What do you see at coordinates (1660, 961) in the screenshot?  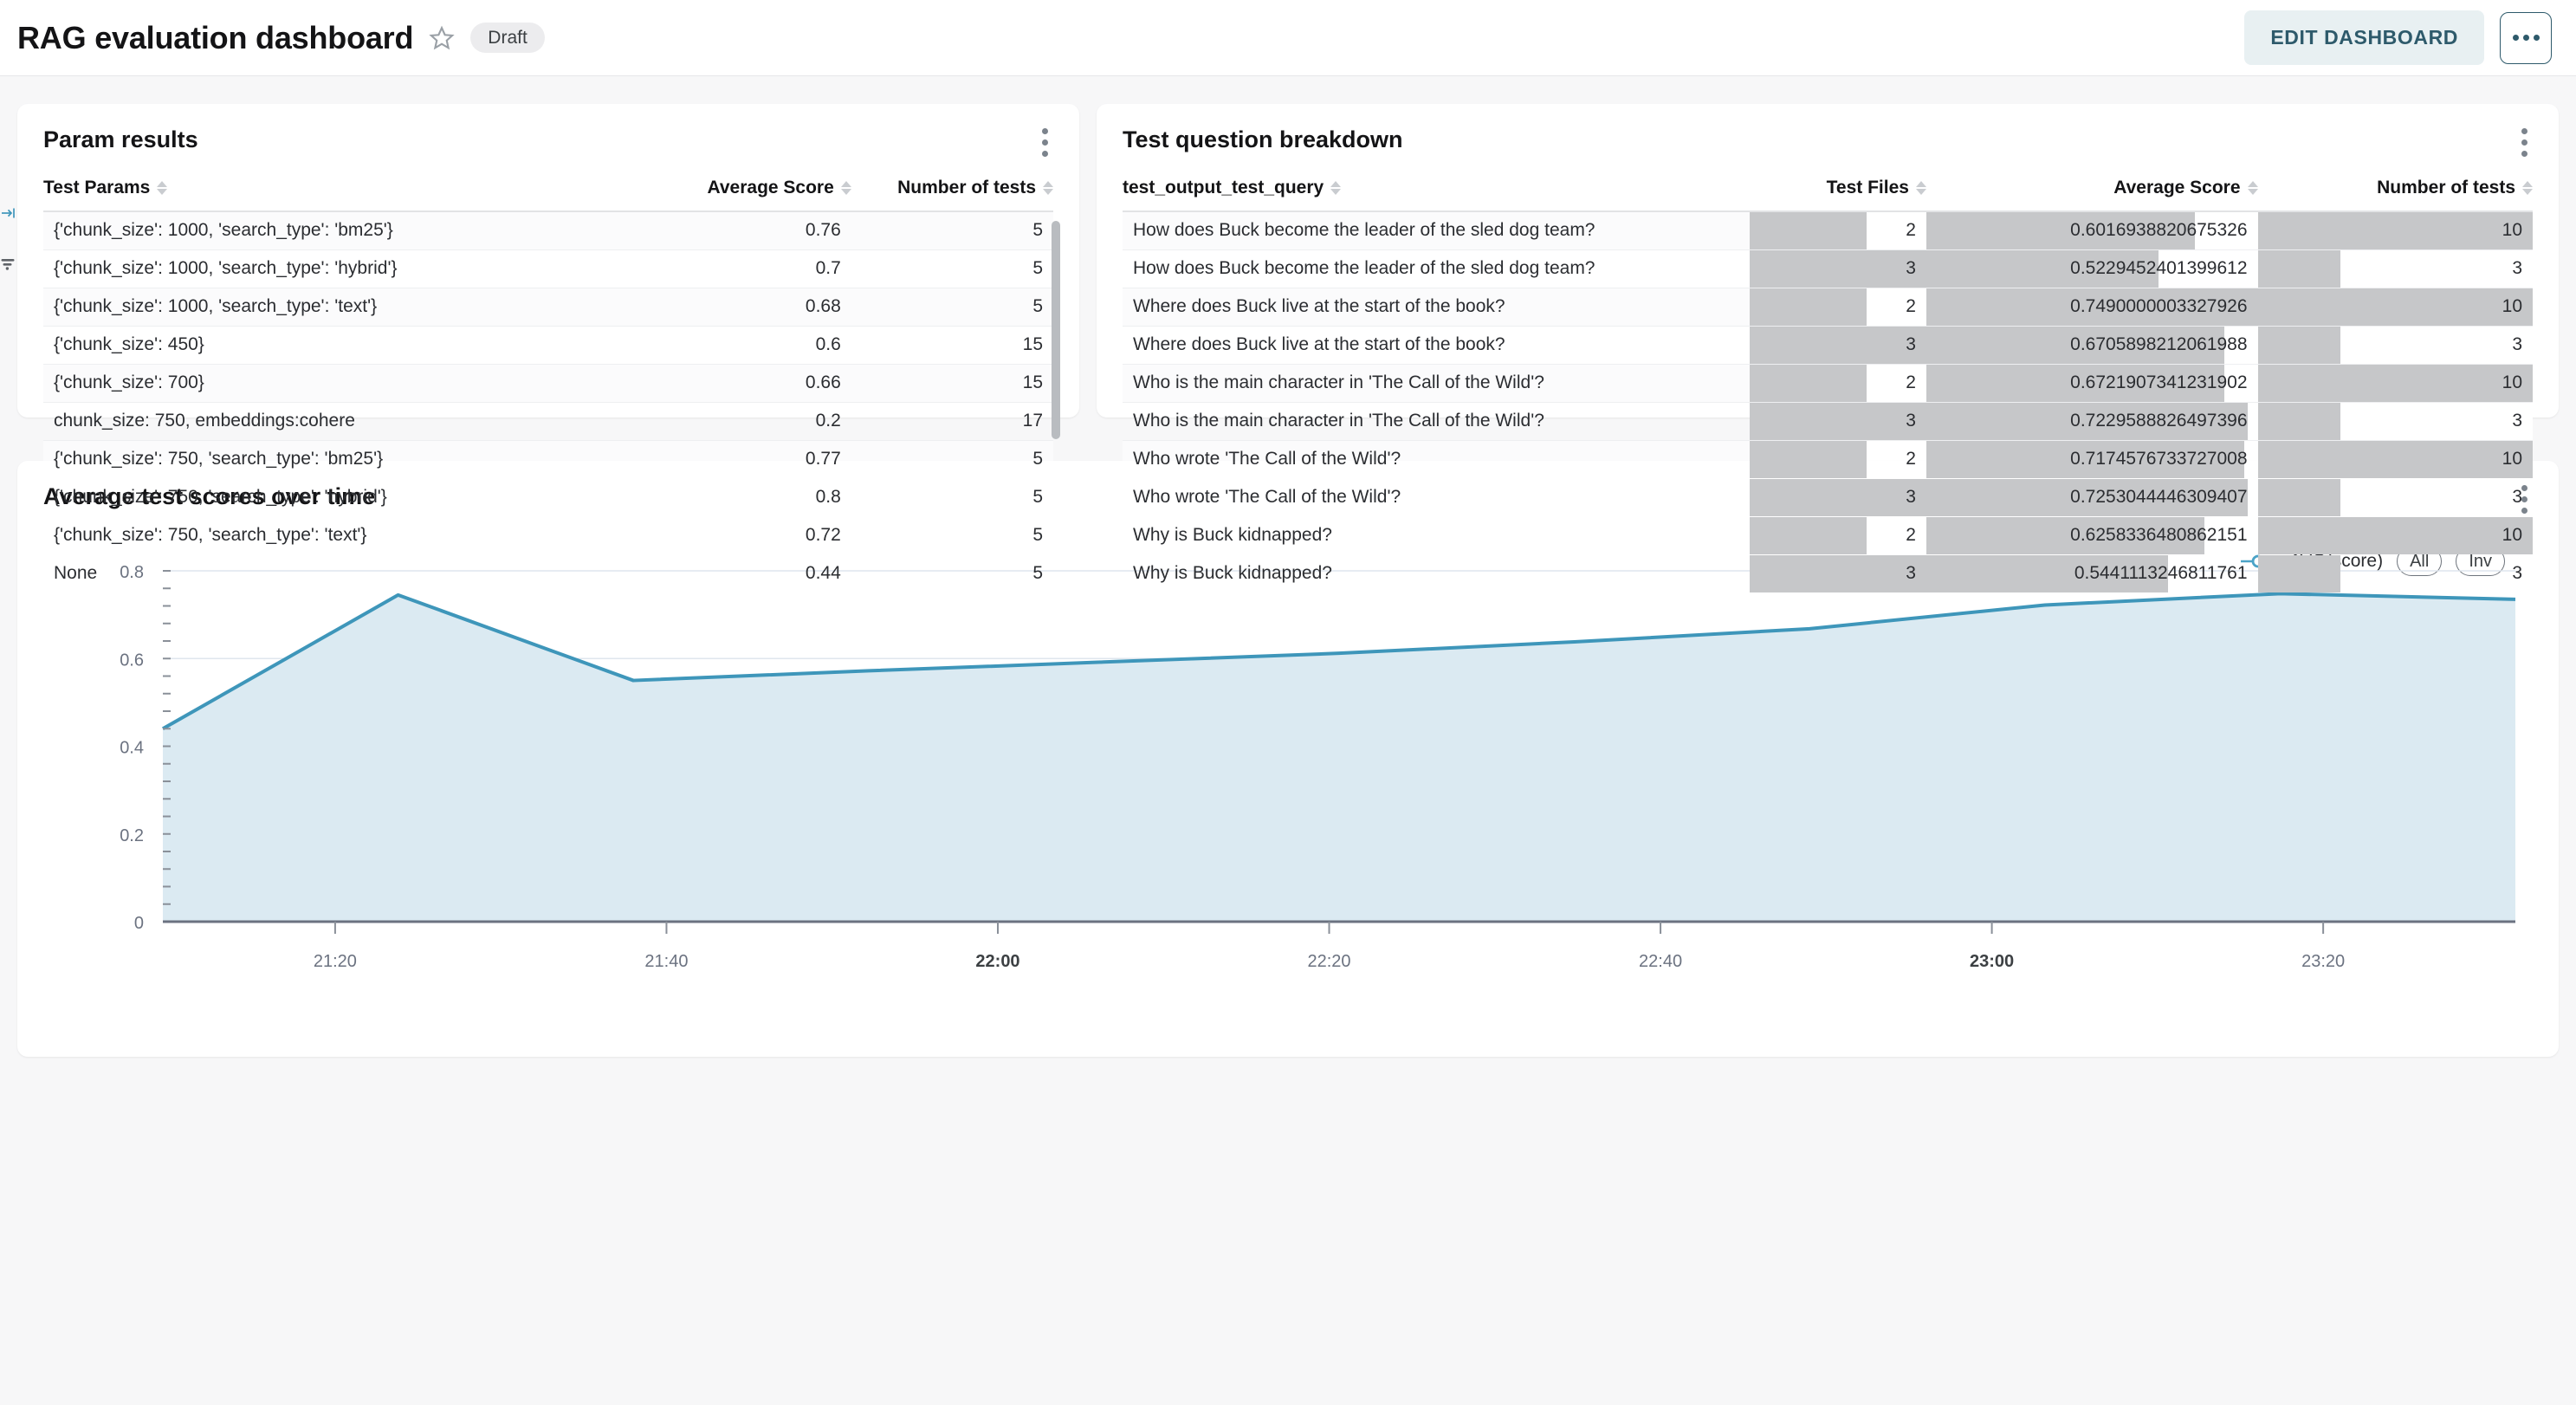 I see `x-tick-label: 22:40` at bounding box center [1660, 961].